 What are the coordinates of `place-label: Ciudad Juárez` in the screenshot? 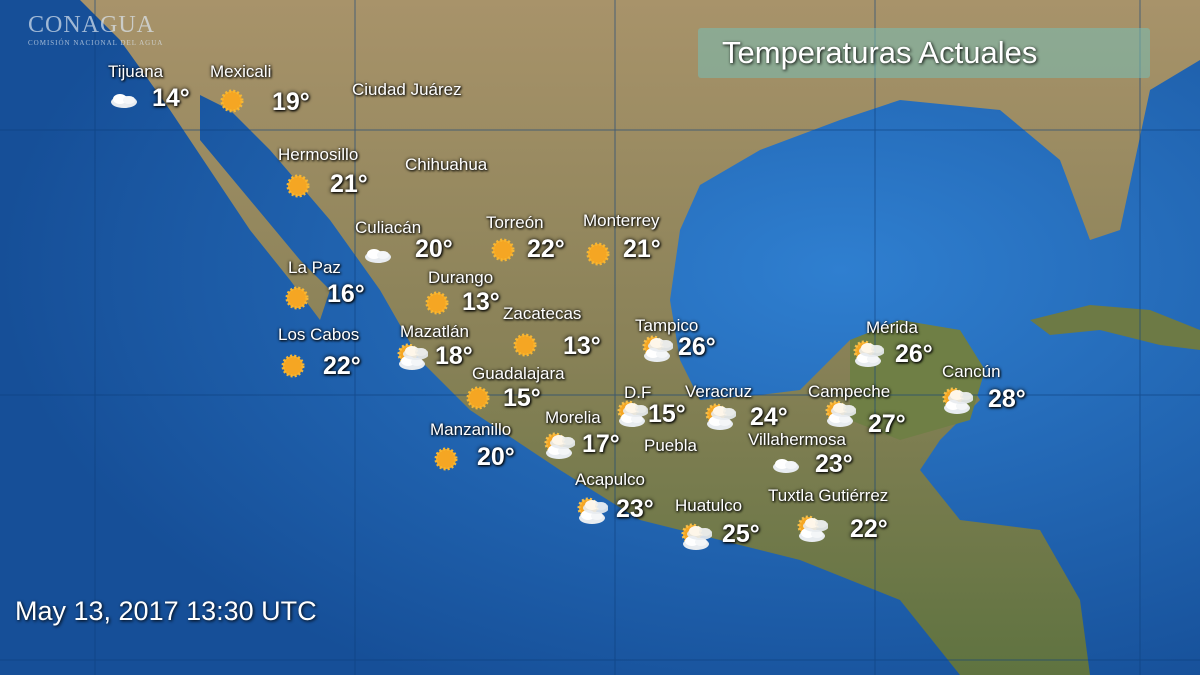 It's located at (407, 89).